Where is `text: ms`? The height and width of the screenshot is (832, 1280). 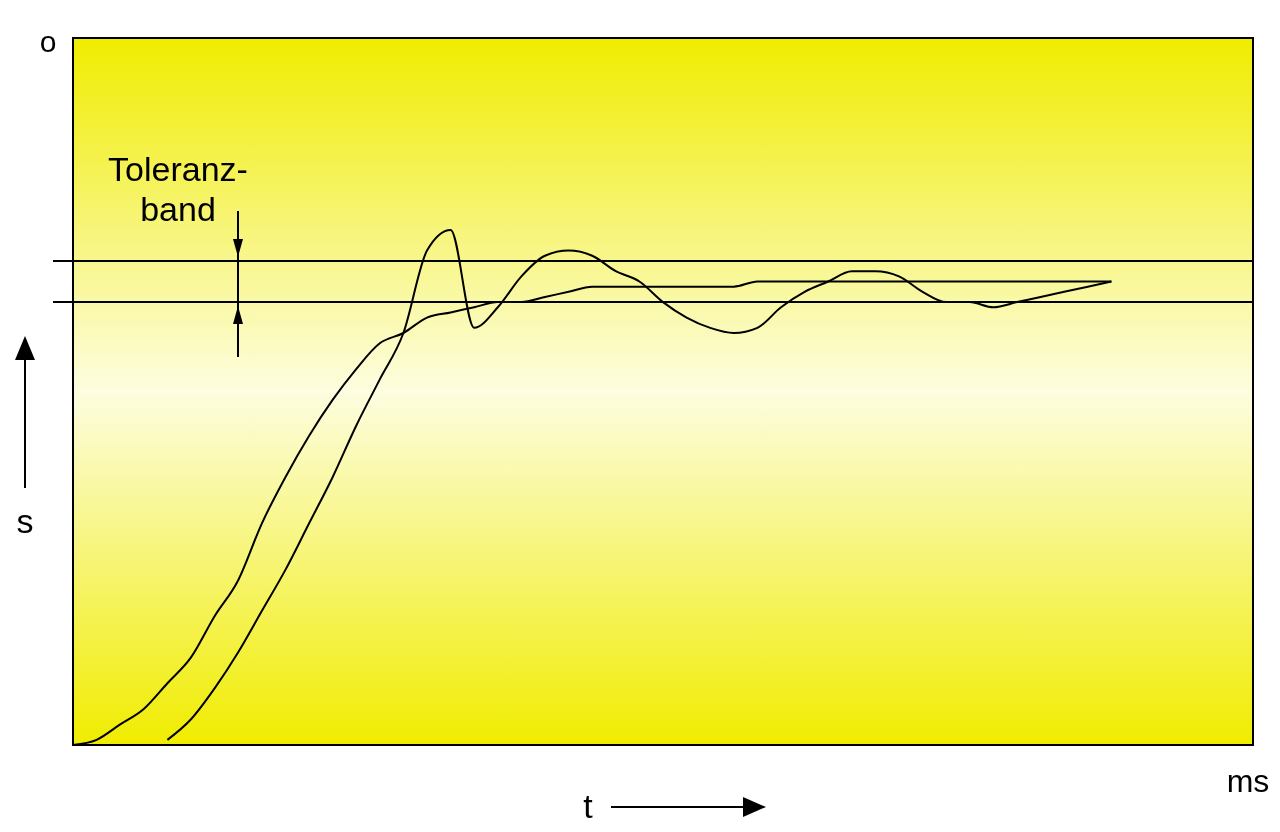
text: ms is located at coordinates (1248, 781).